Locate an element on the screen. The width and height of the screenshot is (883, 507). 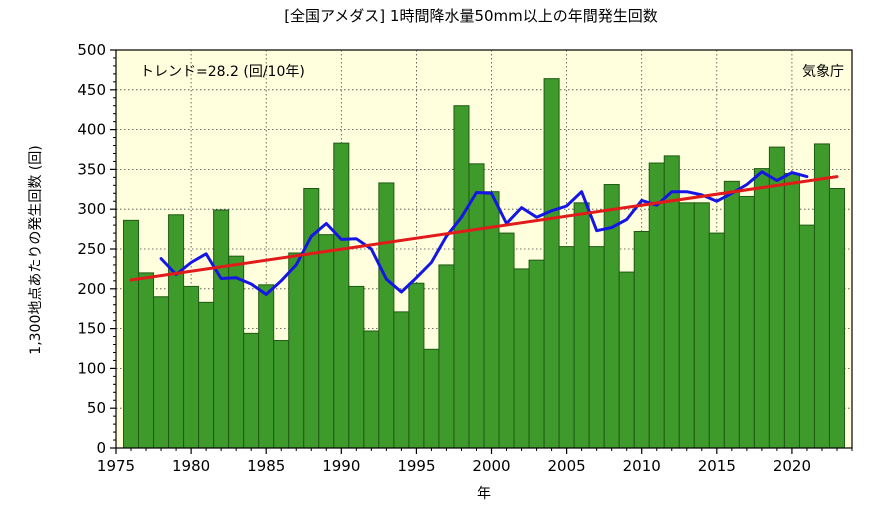
bar-1997 is located at coordinates (446, 356).